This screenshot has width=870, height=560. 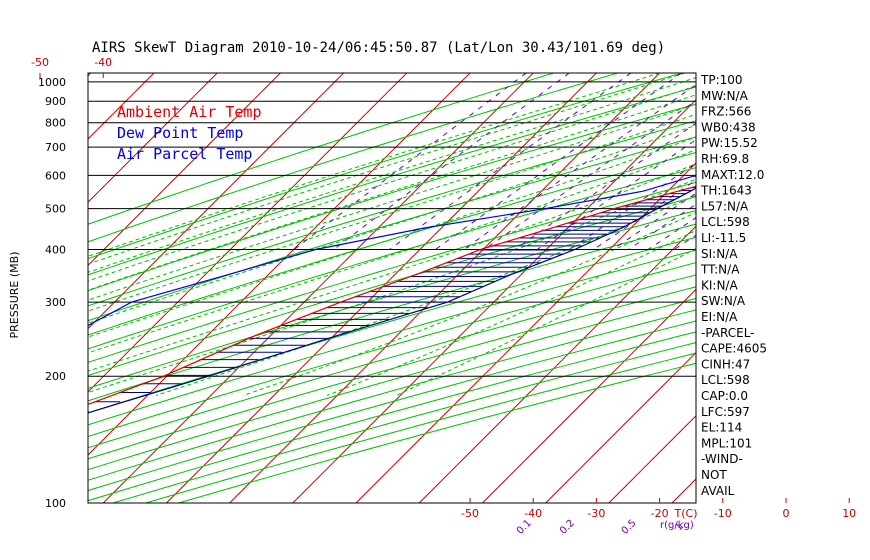 I want to click on stat-item: -PARCEL-, so click(x=728, y=333).